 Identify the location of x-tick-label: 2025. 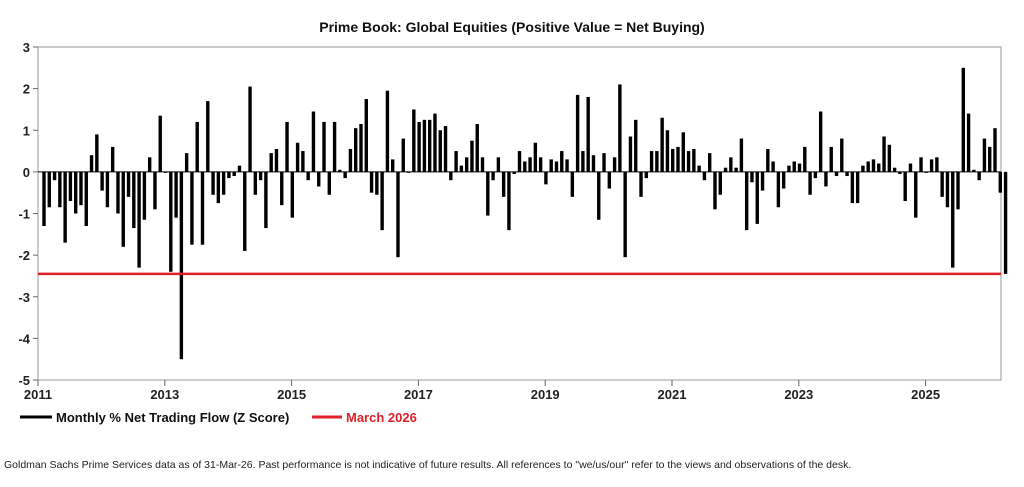
(925, 394).